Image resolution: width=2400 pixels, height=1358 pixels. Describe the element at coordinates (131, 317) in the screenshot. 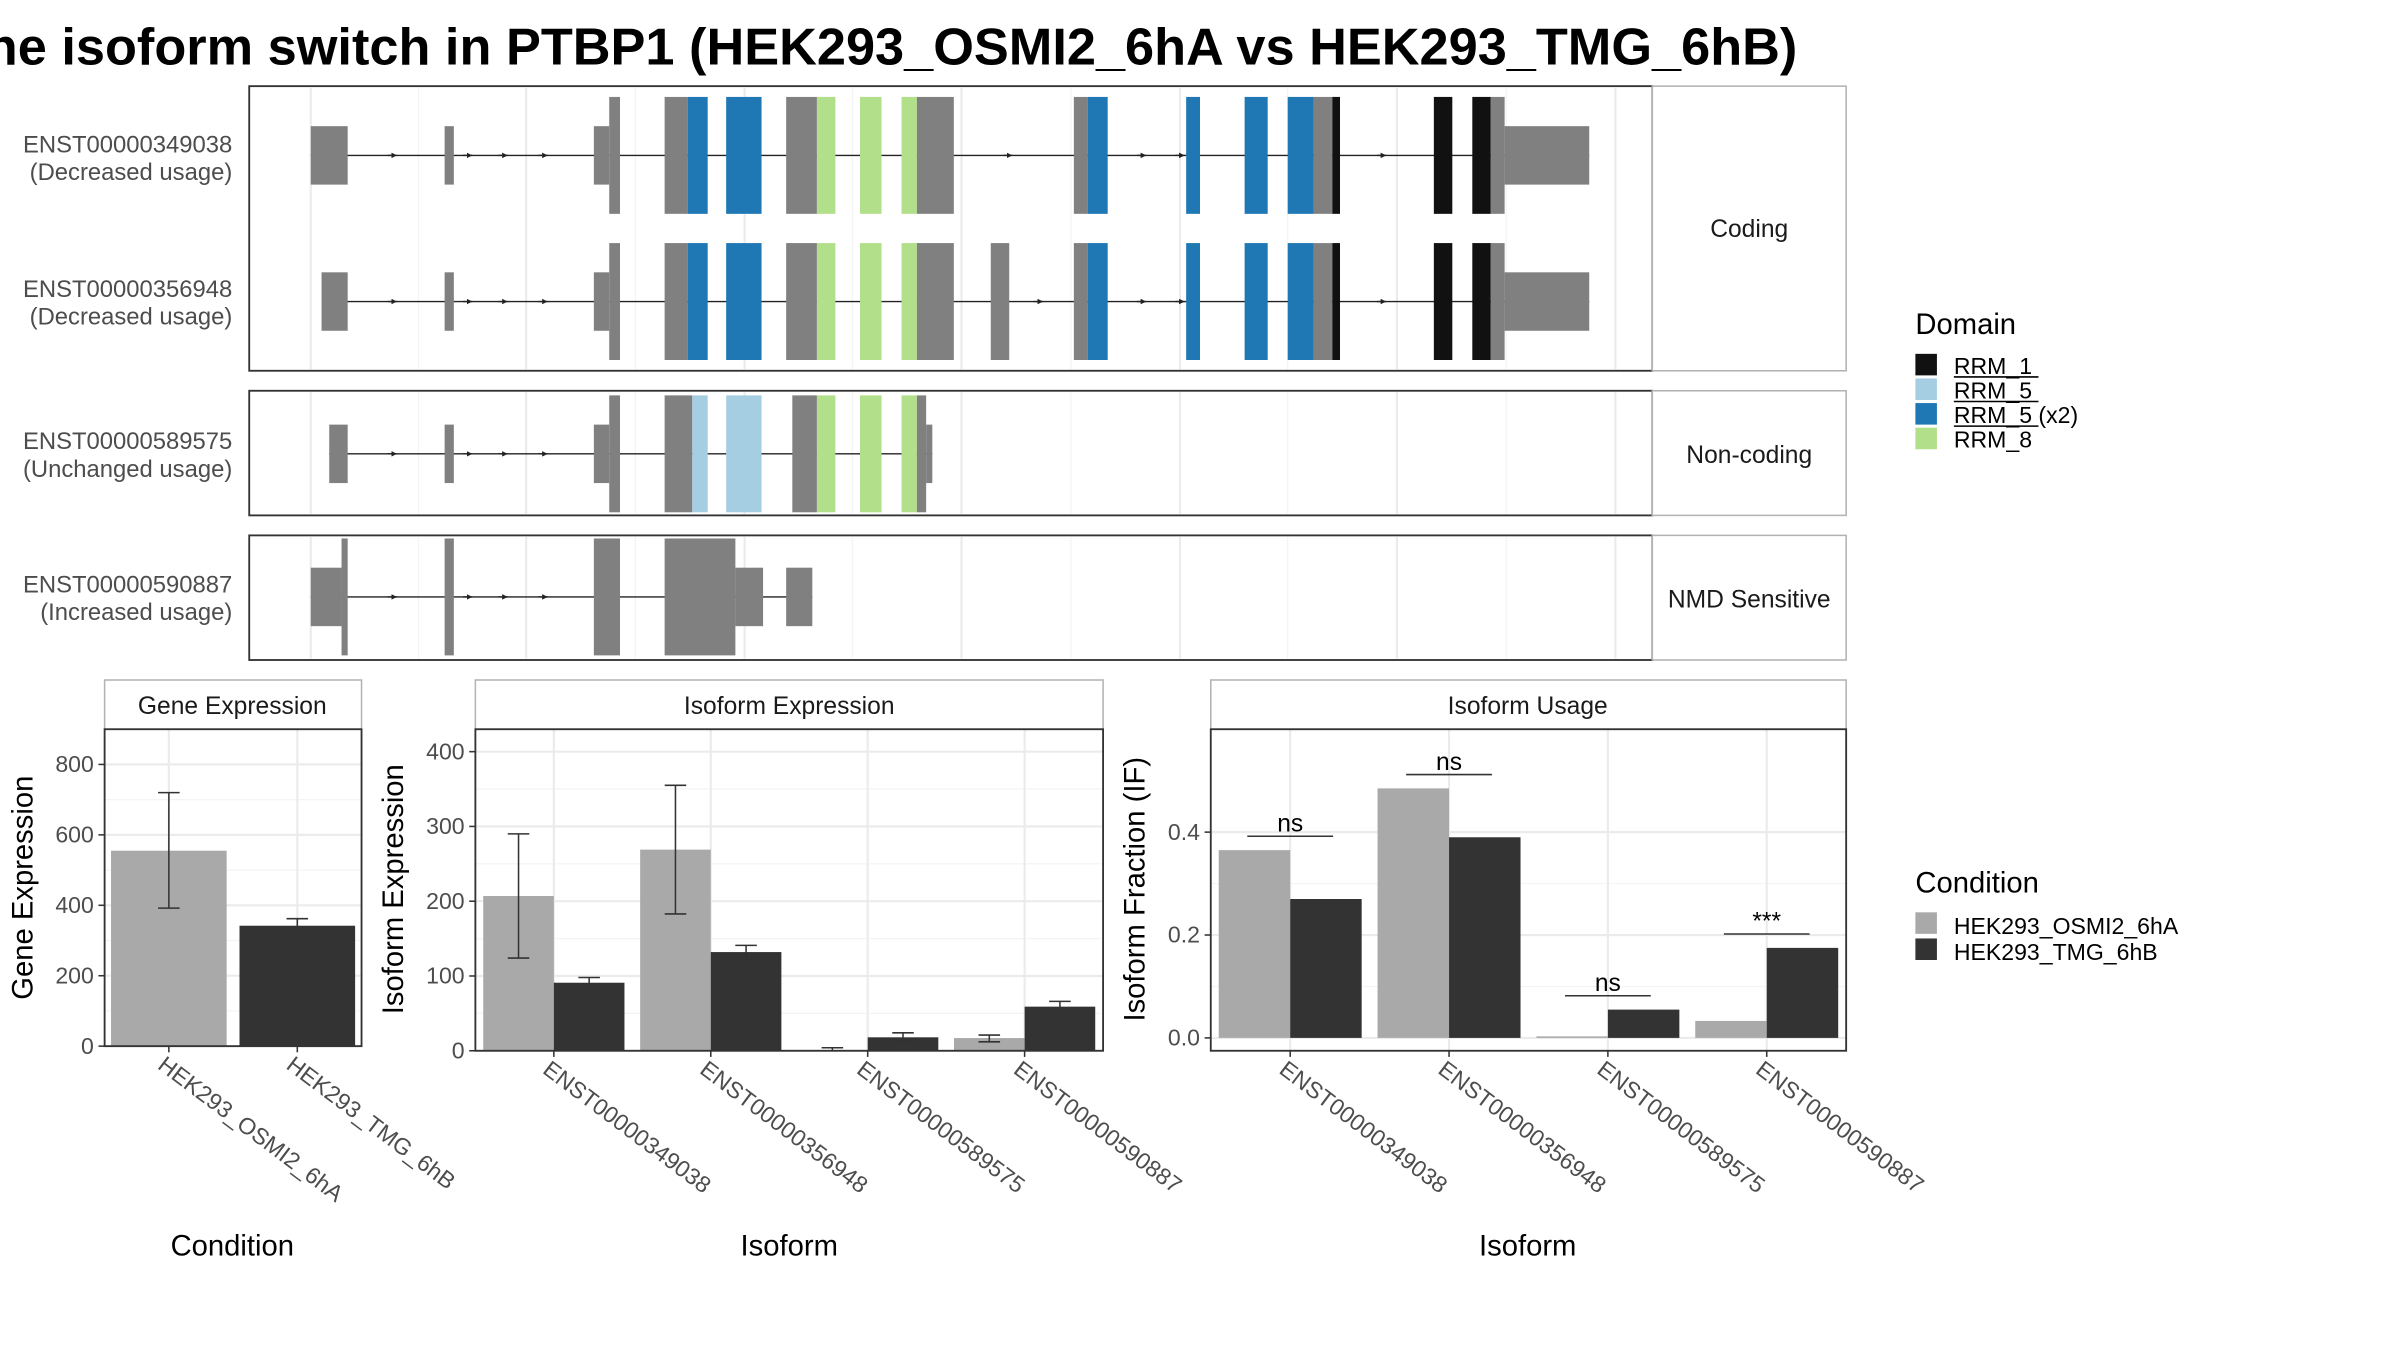

I see `isoform-label-2-usage: (Decreased usage)` at that location.